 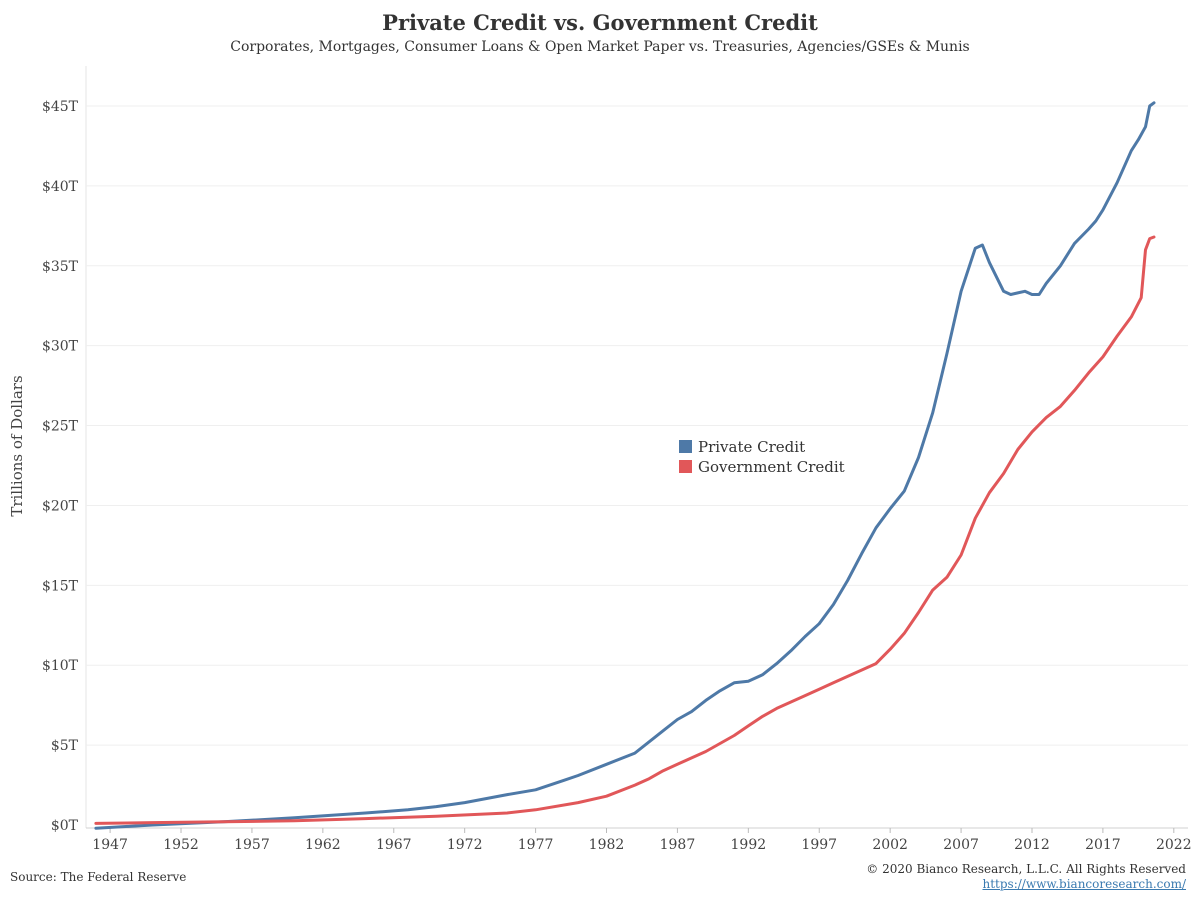 I want to click on x-tick-label: 1982, so click(x=607, y=845).